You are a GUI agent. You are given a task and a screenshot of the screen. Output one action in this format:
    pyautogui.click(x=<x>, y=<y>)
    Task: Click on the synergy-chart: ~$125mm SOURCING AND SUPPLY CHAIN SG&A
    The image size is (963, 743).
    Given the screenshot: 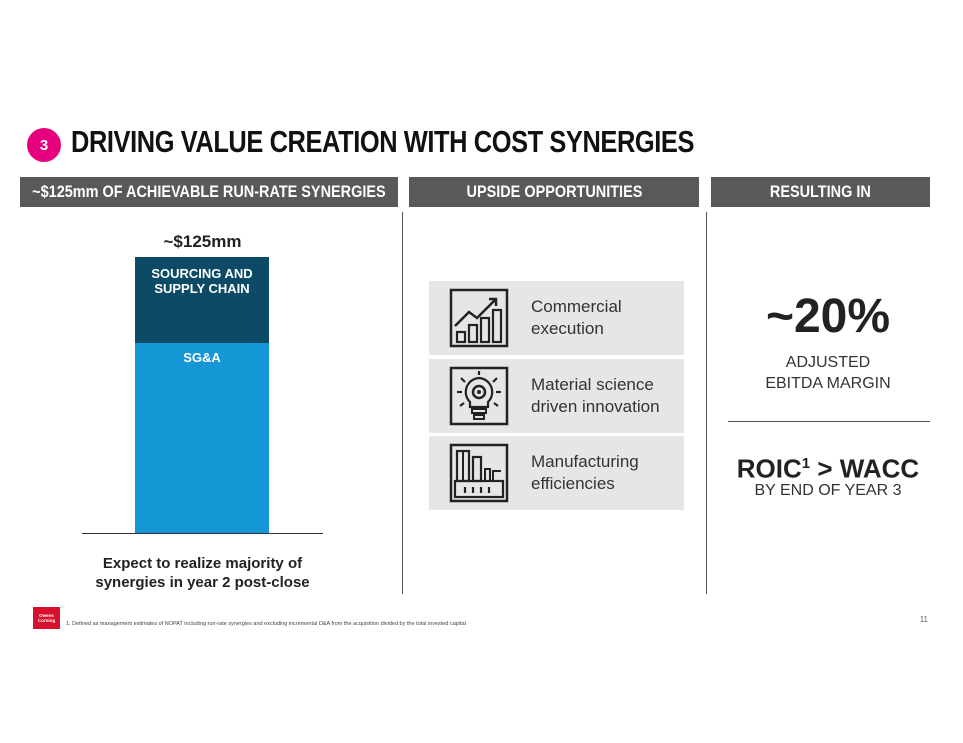 What is the action you would take?
    pyautogui.click(x=202, y=383)
    